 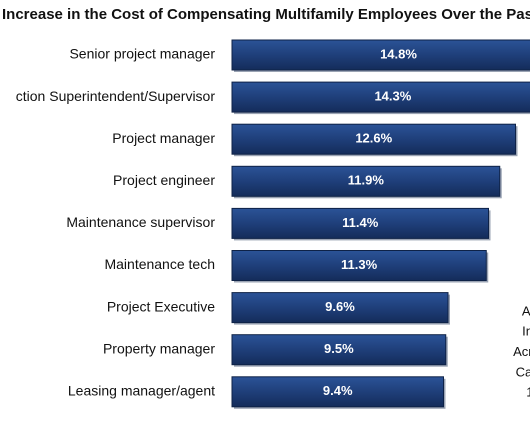 What do you see at coordinates (140, 222) in the screenshot?
I see `category-label: Maintenance supervisor` at bounding box center [140, 222].